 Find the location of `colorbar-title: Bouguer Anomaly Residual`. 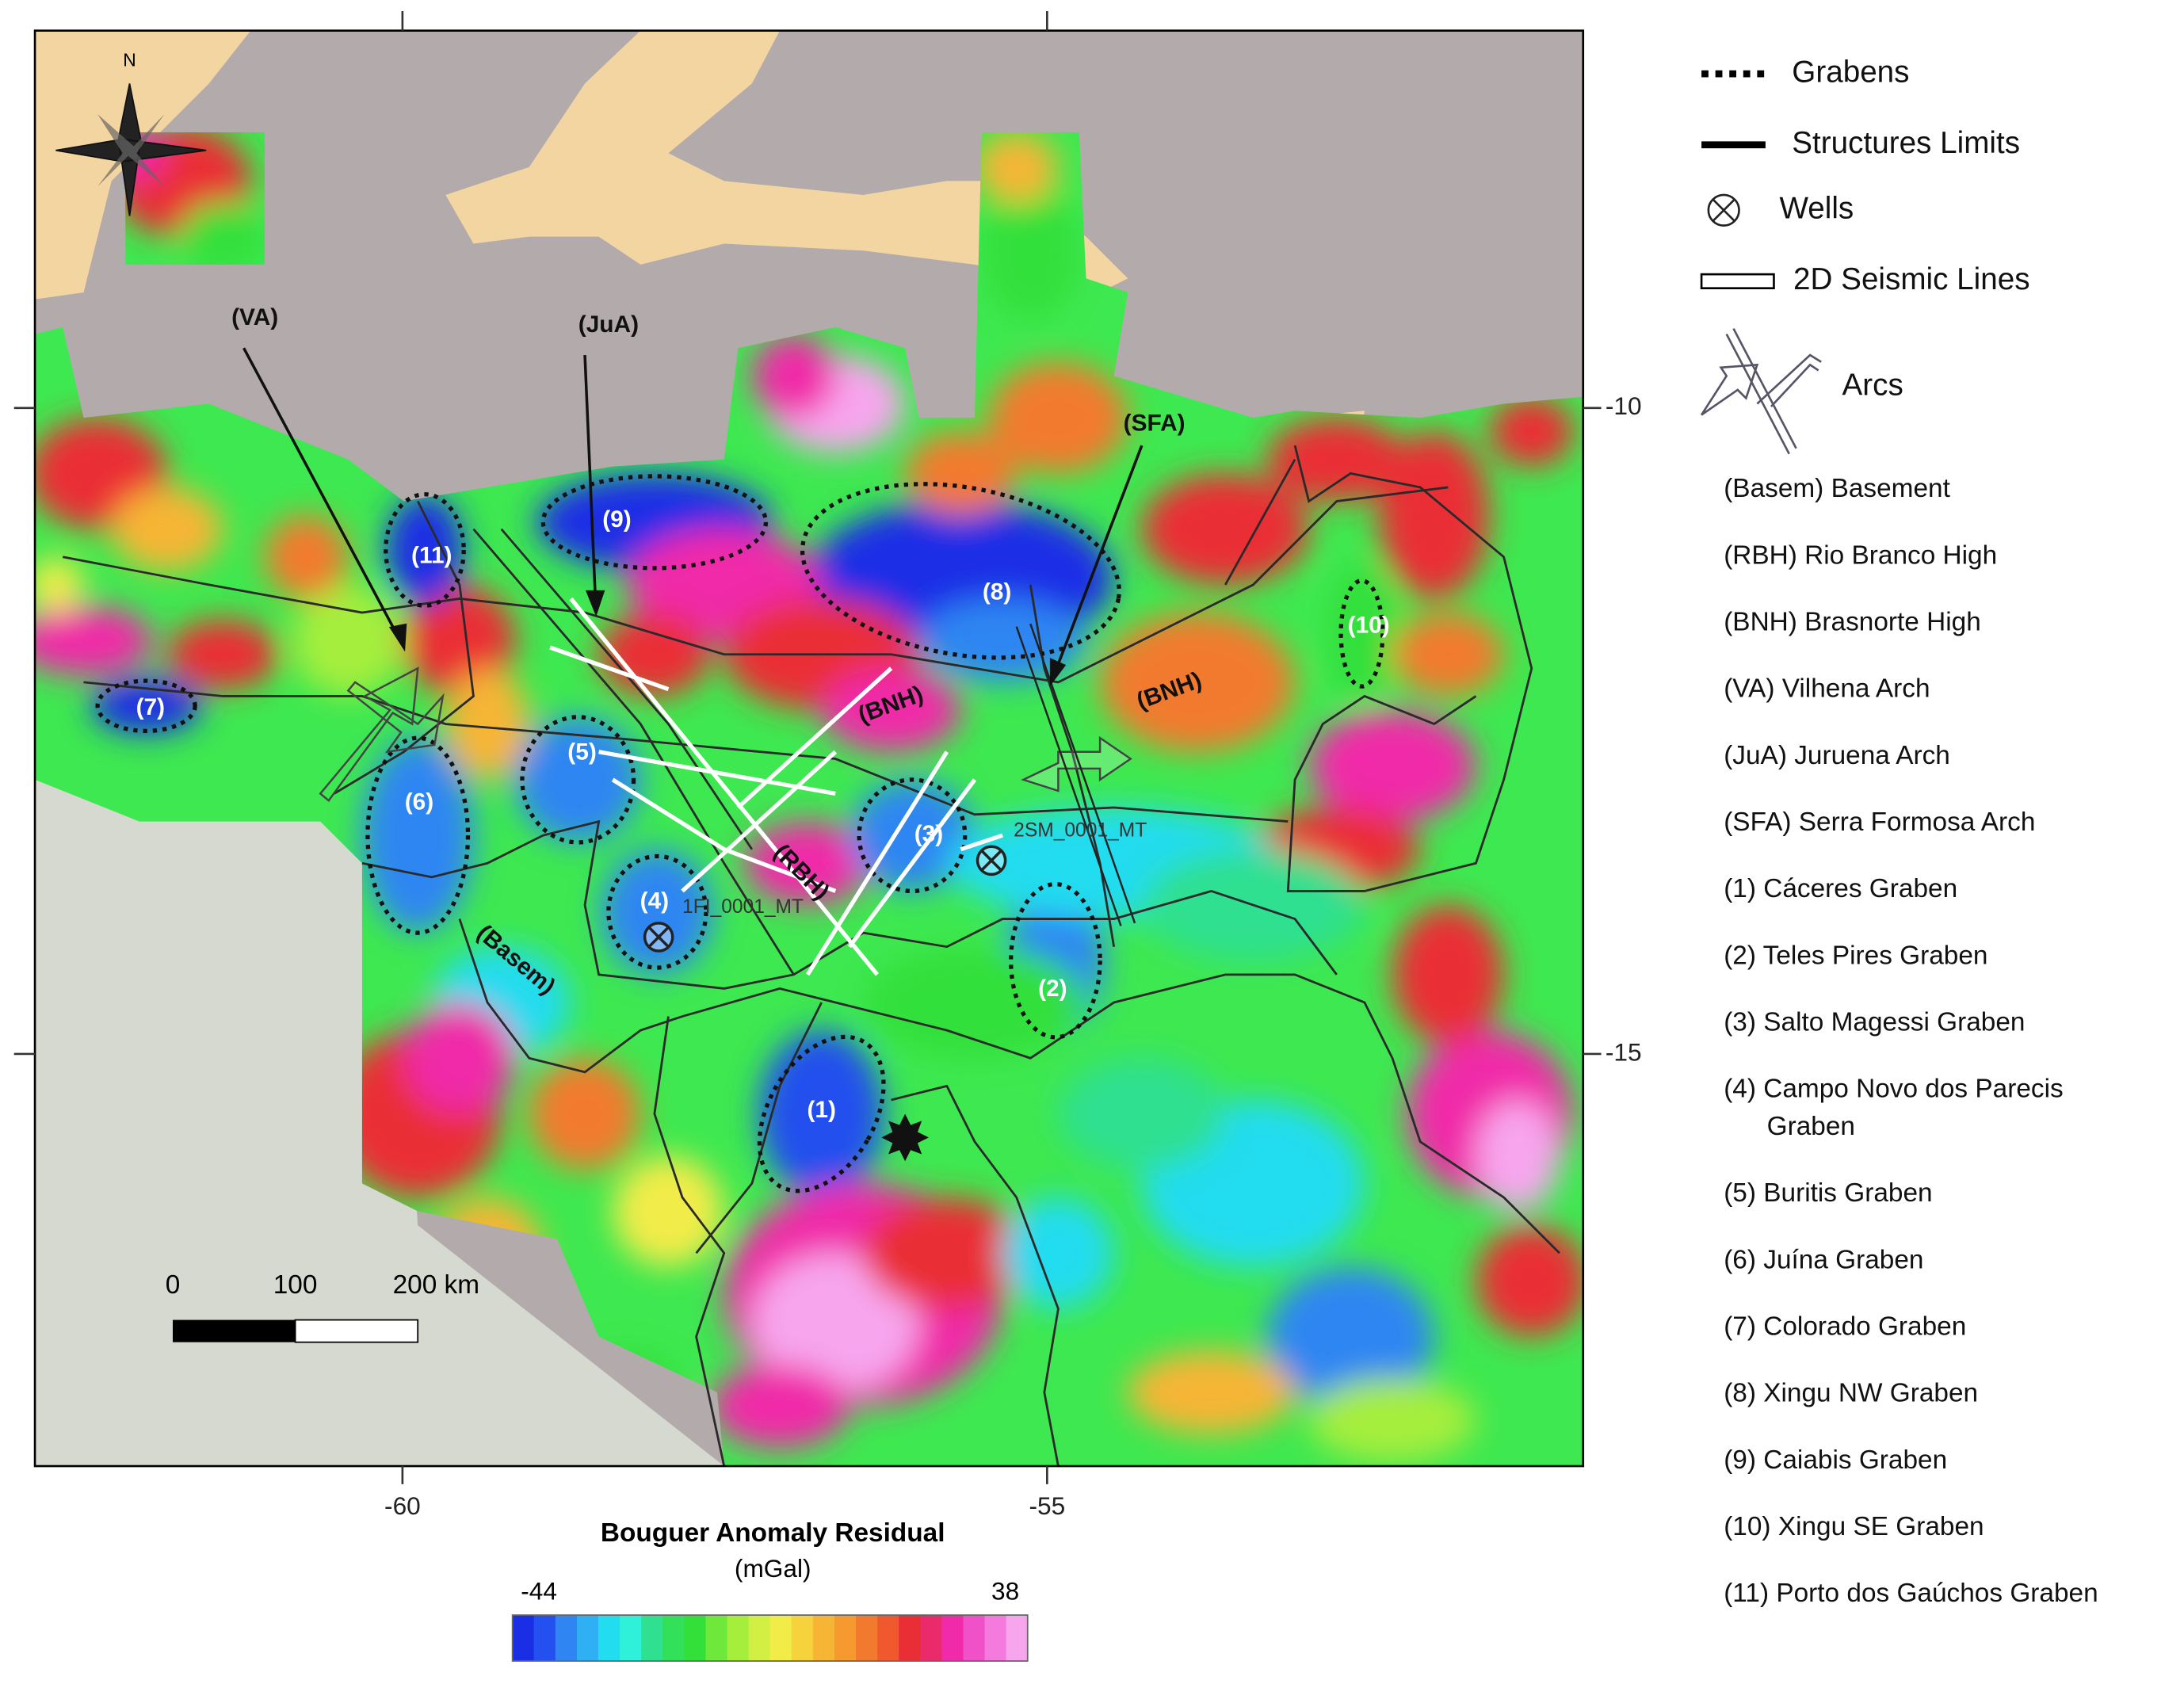

colorbar-title: Bouguer Anomaly Residual is located at coordinates (773, 1533).